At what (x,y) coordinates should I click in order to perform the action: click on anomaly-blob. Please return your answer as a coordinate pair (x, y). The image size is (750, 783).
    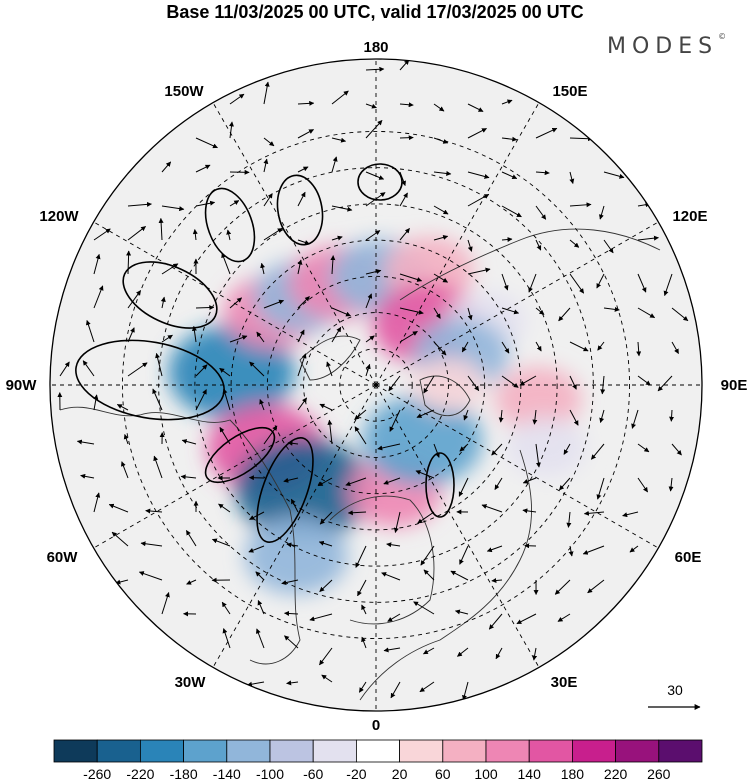
    Looking at the image, I should click on (303, 489).